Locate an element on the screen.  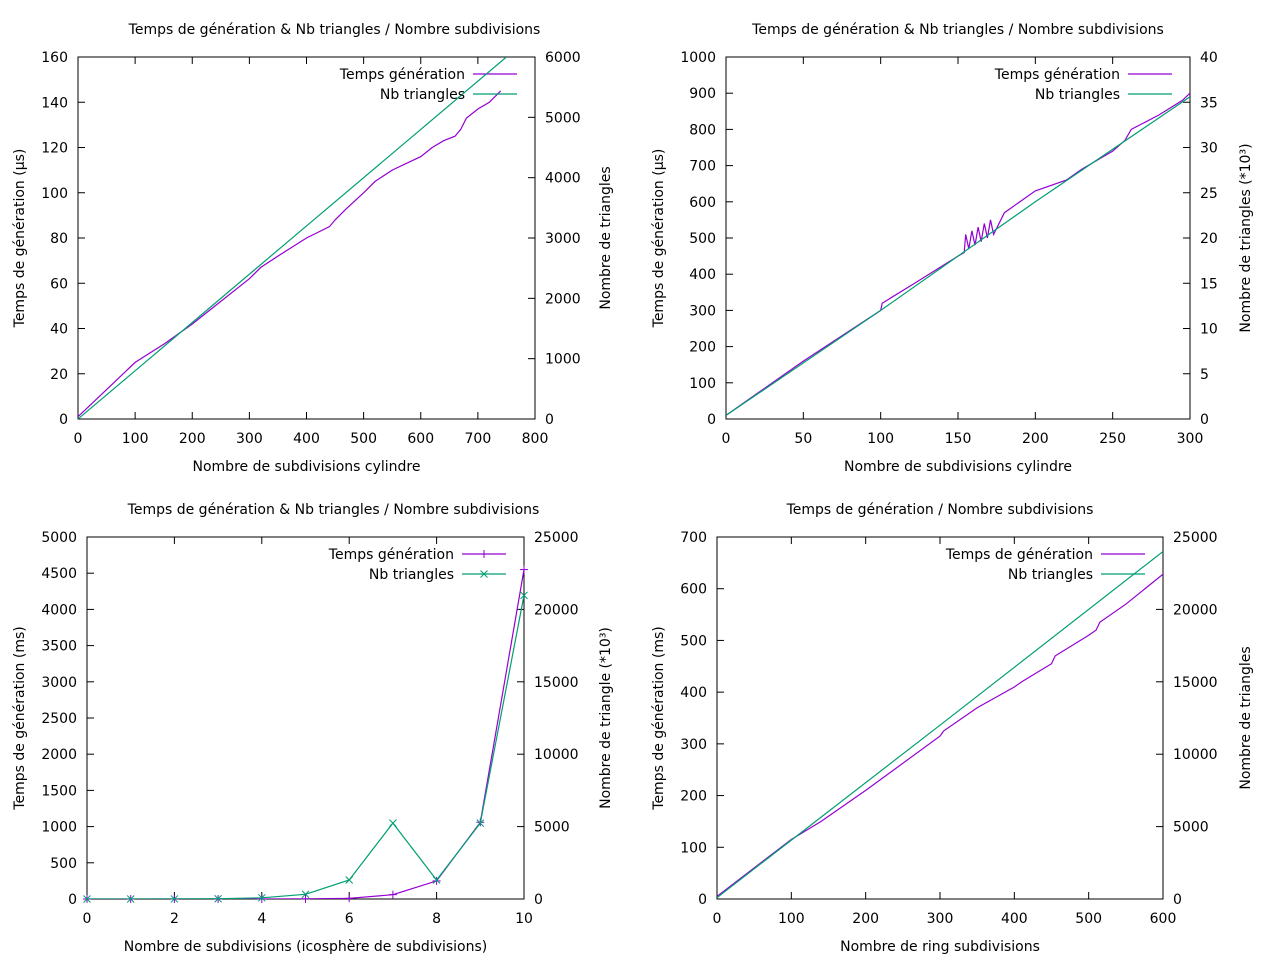
y2-tick-label: 40 is located at coordinates (1209, 58).